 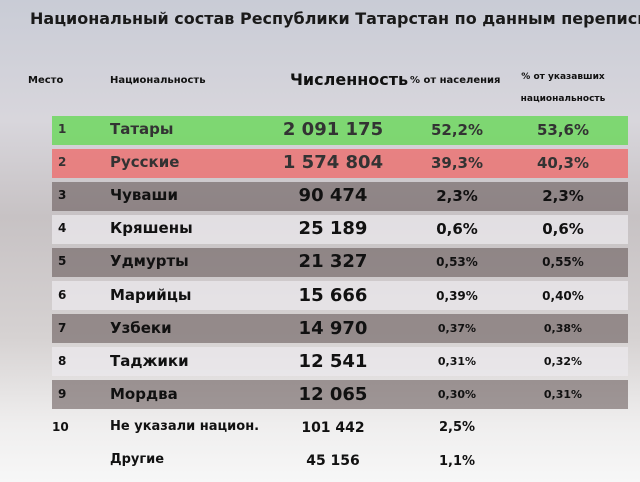 I want to click on cell-name: Мордва, so click(x=144, y=393).